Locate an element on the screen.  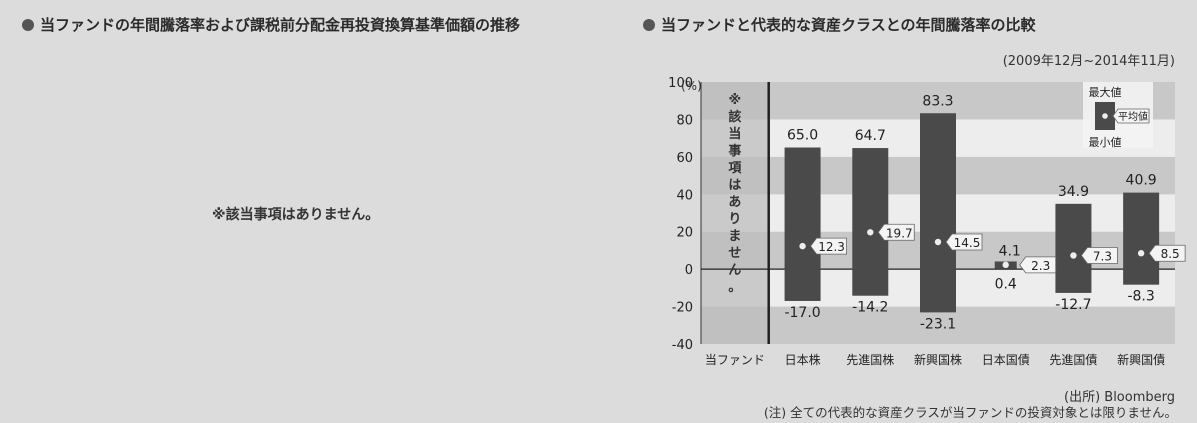
source-note: (出所) Bloomberg is located at coordinates (1119, 397).